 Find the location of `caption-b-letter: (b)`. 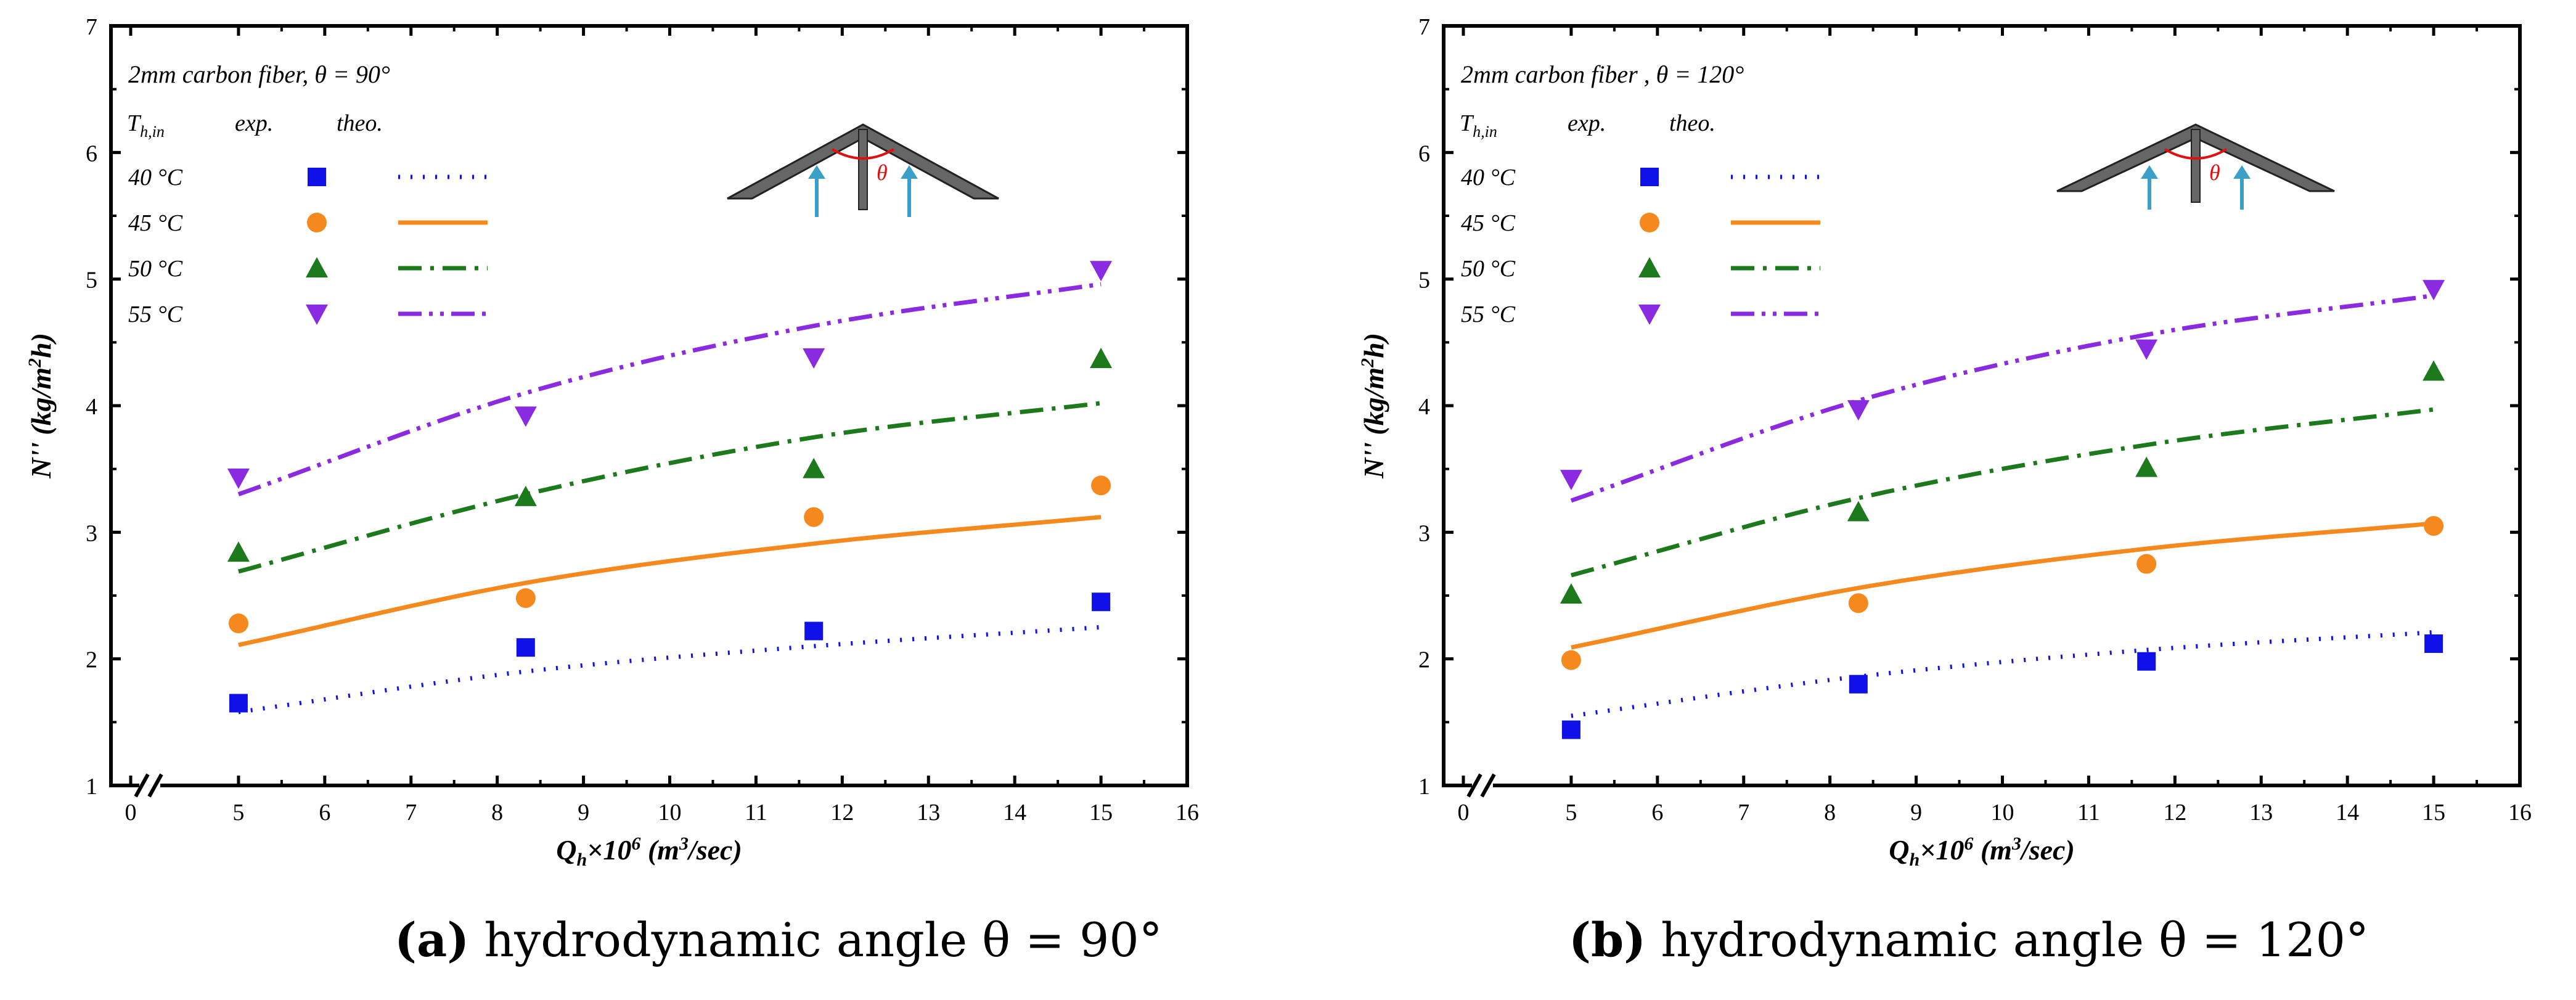

caption-b-letter: (b) is located at coordinates (1607, 940).